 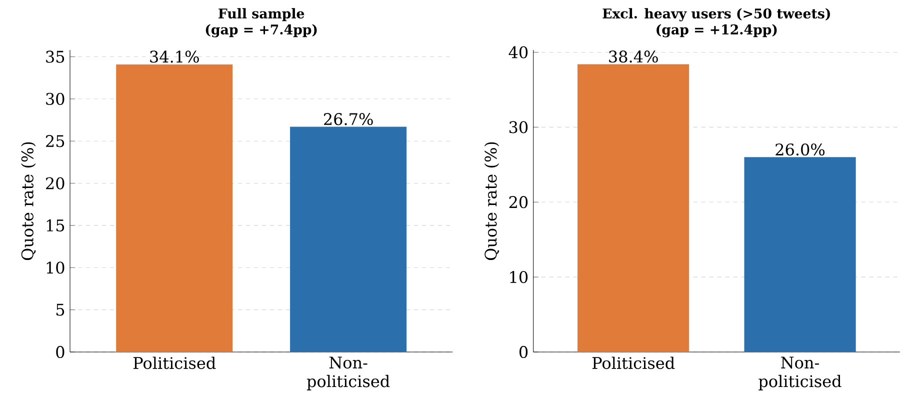 I want to click on y-tick-label: 25, so click(x=55, y=141).